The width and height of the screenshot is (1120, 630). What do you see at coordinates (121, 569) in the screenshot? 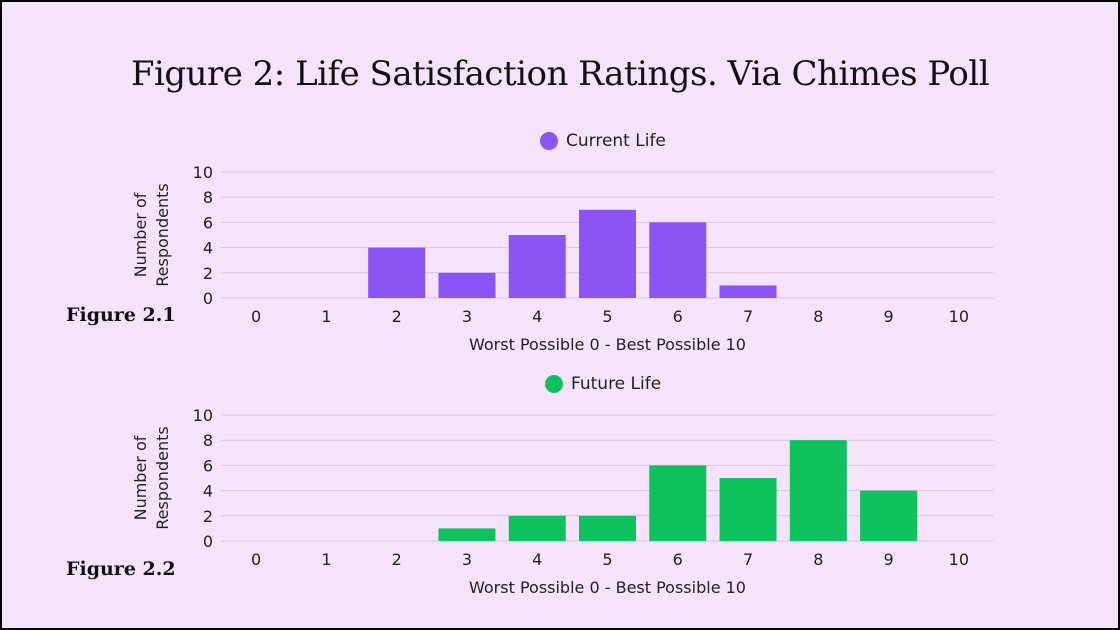
I see `figure-label-2-2: Figure 2.2` at bounding box center [121, 569].